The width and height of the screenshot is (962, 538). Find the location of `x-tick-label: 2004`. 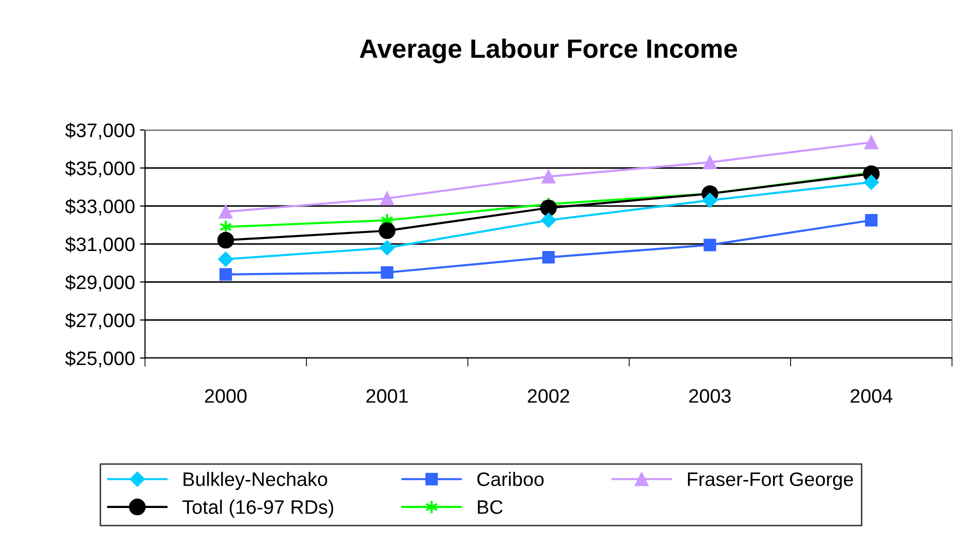

x-tick-label: 2004 is located at coordinates (871, 396).